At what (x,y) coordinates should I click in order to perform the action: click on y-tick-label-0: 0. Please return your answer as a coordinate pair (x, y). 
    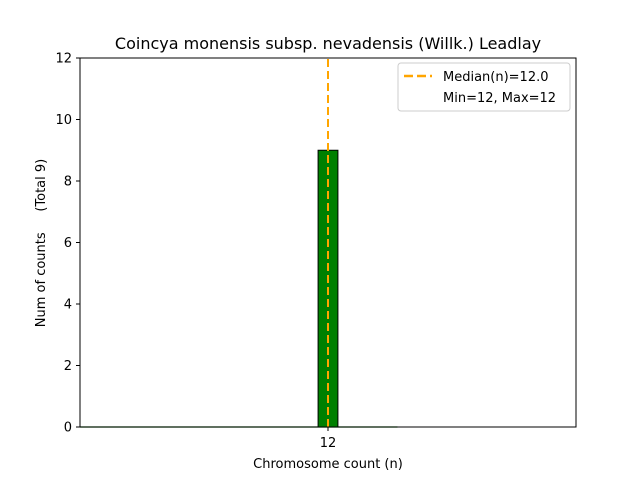
    Looking at the image, I should click on (68, 428).